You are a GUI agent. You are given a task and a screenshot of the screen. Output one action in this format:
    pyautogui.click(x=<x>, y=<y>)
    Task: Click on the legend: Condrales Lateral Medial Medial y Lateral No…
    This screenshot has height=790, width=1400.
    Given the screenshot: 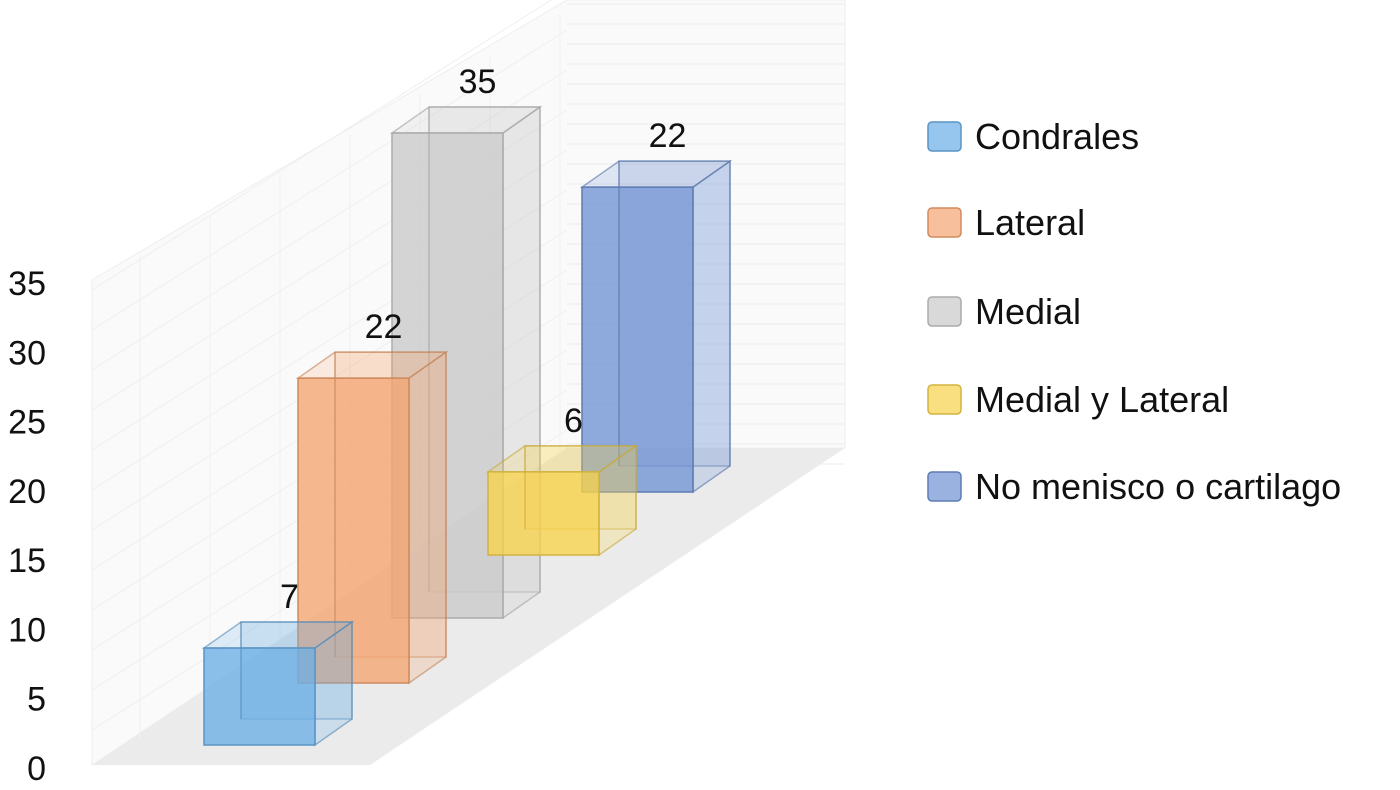 What is the action you would take?
    pyautogui.click(x=1134, y=311)
    